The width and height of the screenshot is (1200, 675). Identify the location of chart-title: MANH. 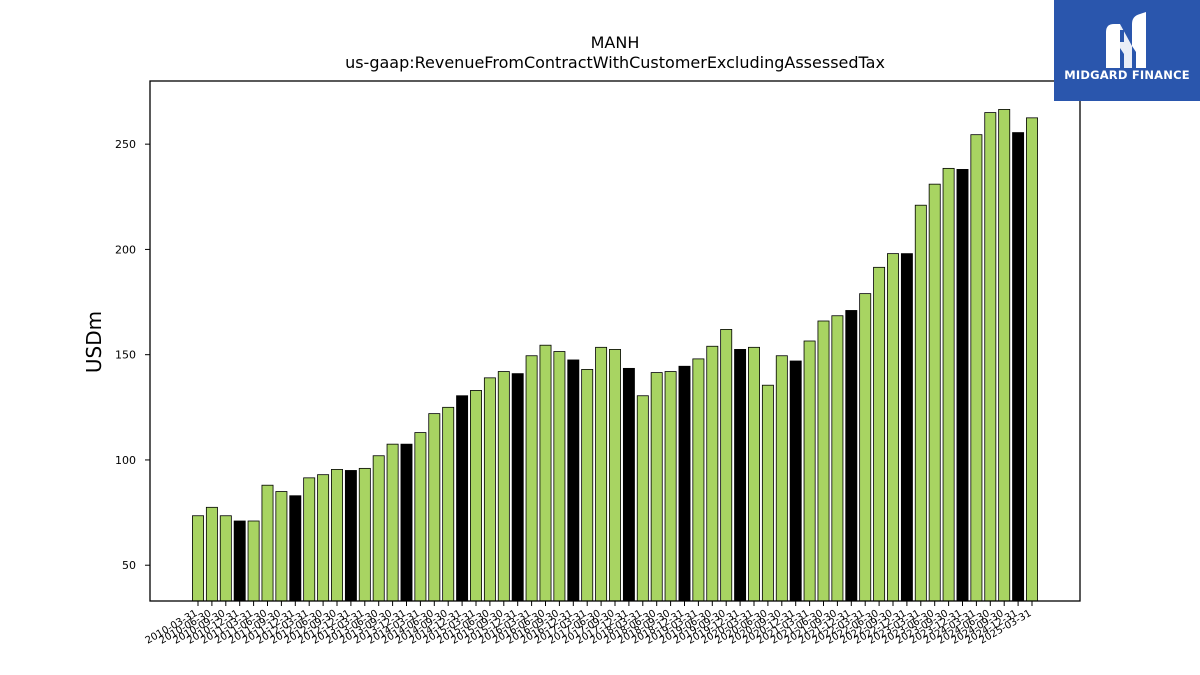
(615, 42).